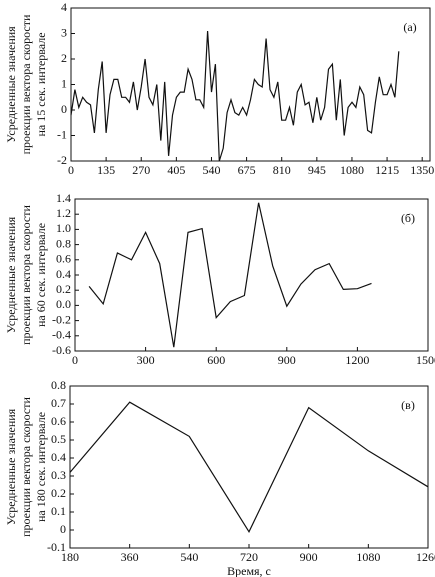  I want to click on y-tick-label: 1.4, so click(63, 198).